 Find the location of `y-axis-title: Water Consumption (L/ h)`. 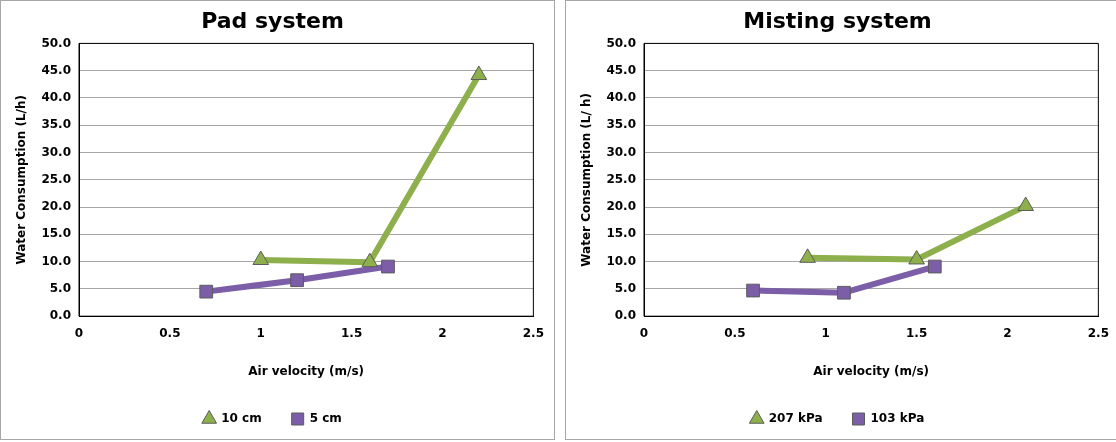

y-axis-title: Water Consumption (L/ h) is located at coordinates (586, 179).